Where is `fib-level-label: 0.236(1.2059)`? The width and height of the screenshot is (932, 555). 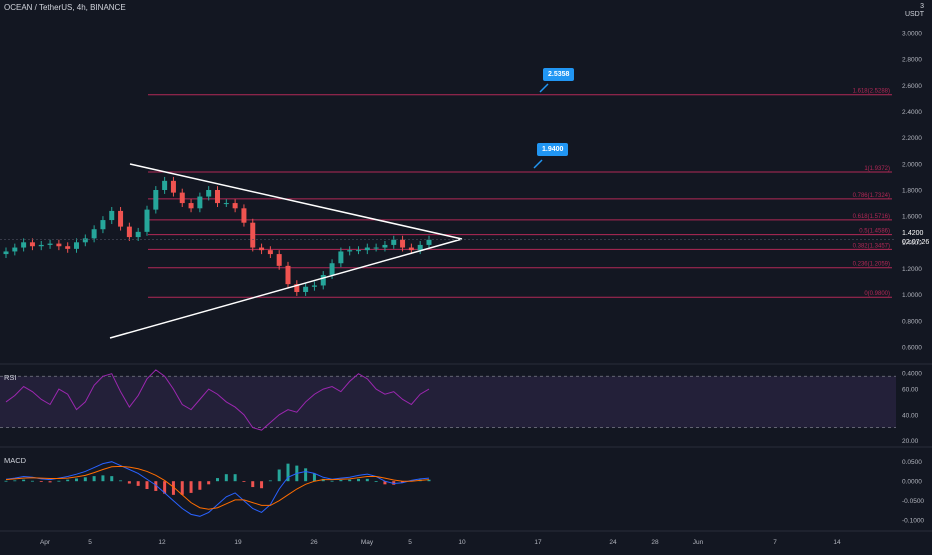
fib-level-label: 0.236(1.2059) is located at coordinates (871, 265).